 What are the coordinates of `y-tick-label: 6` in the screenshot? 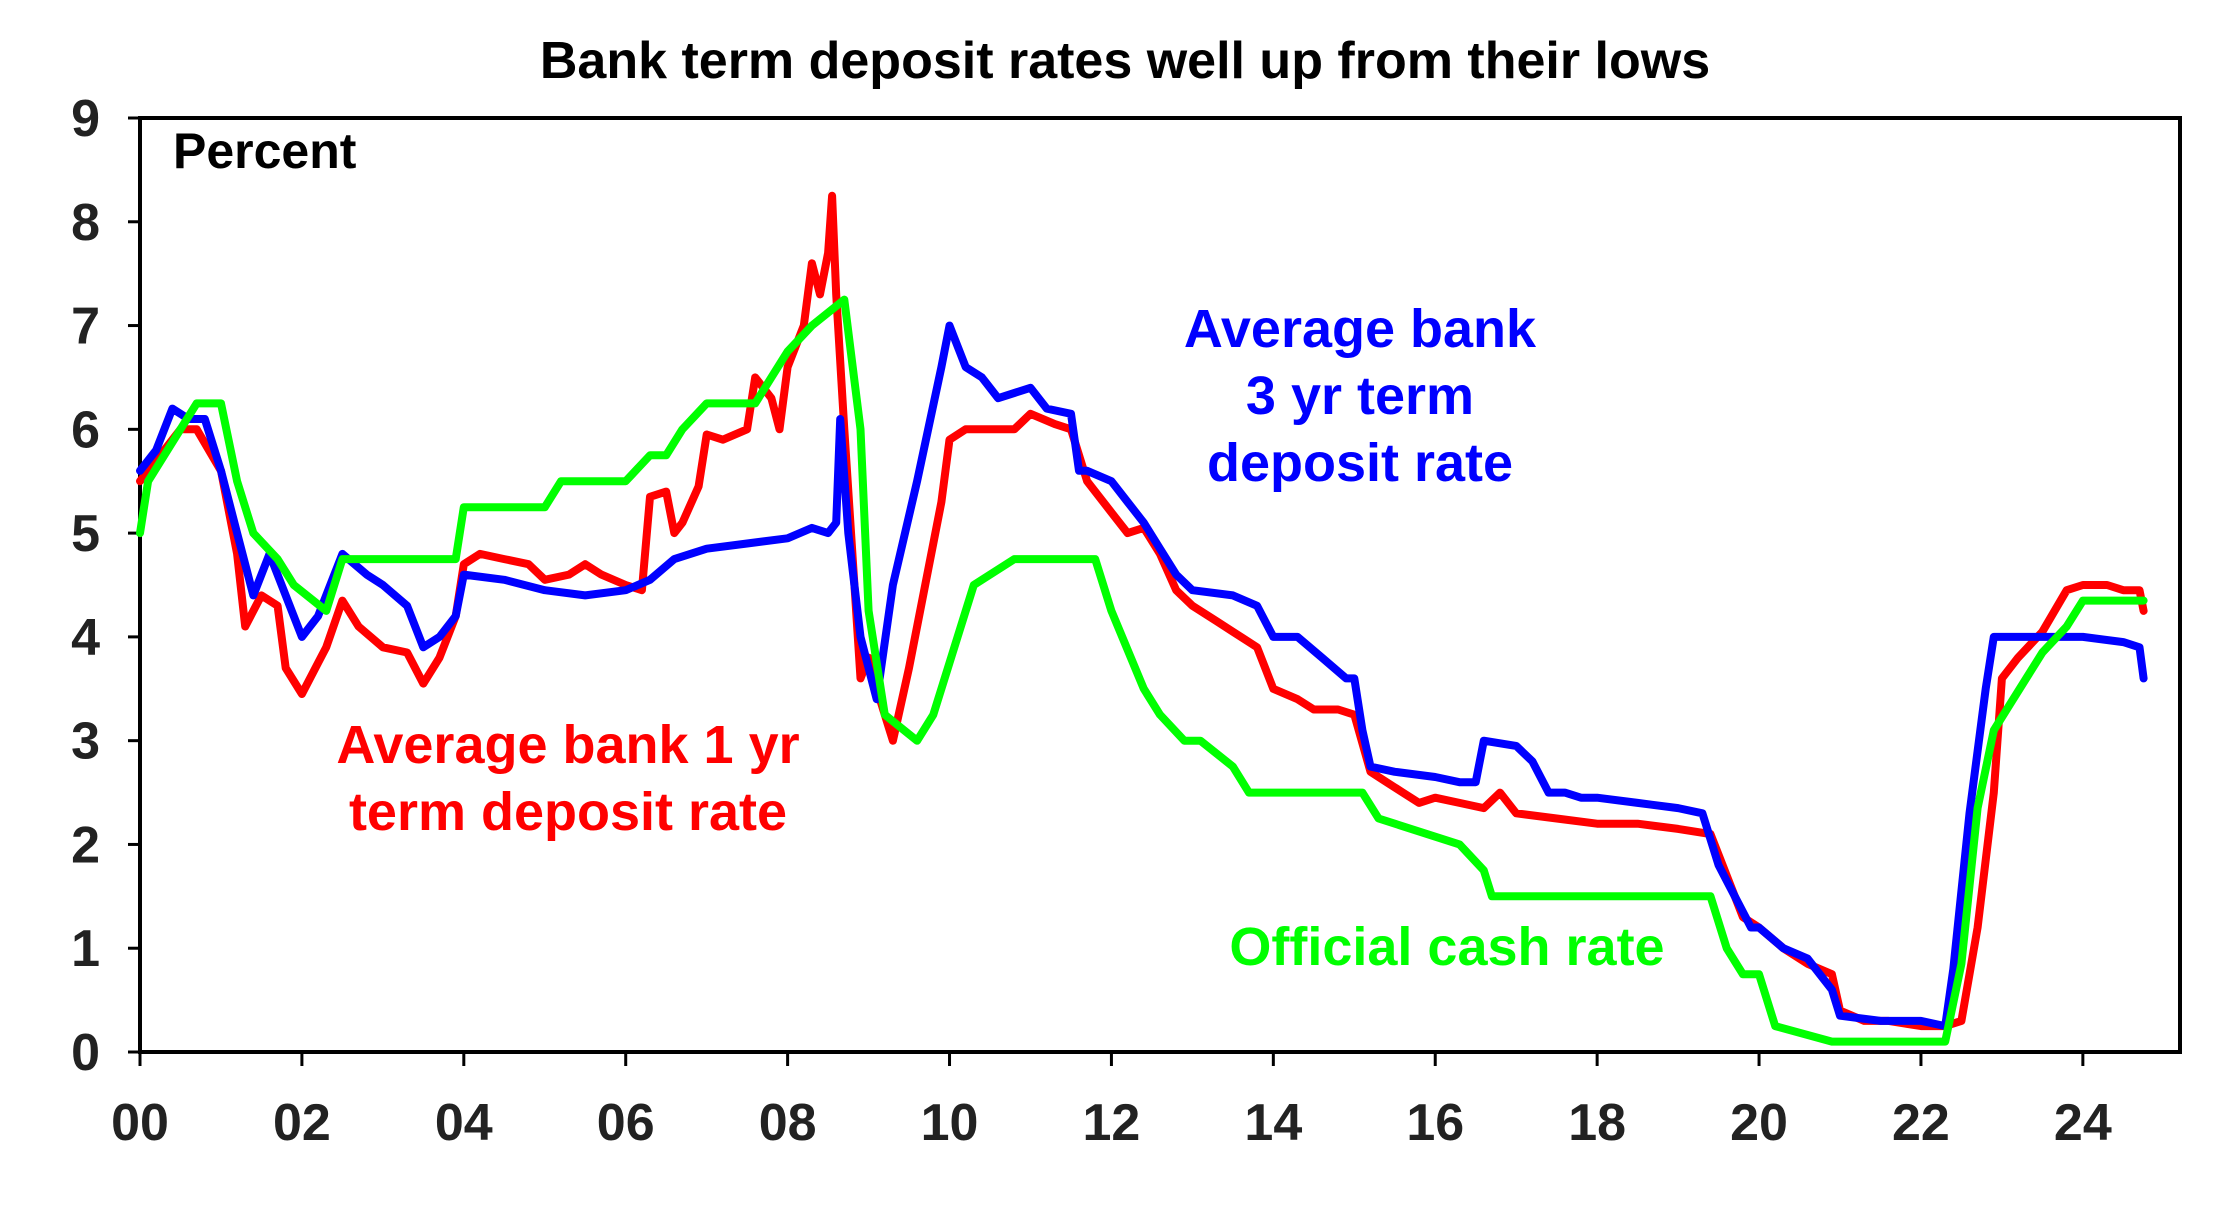 It's located at (85, 430).